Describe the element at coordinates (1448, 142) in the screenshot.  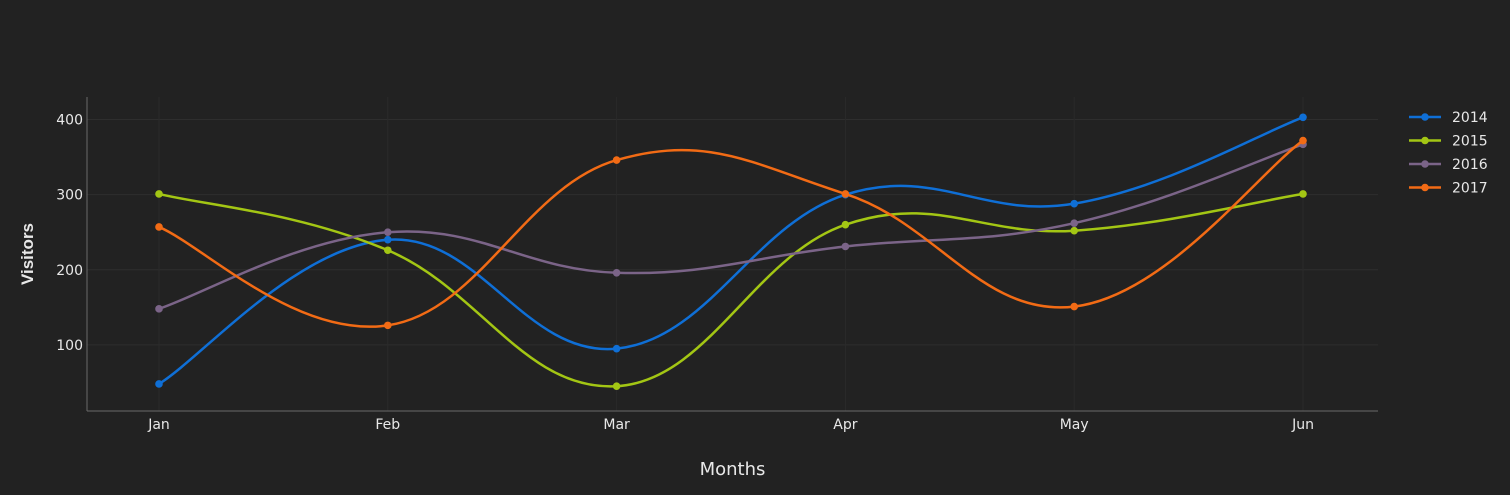
I see `legend-item-2015: 2015` at that location.